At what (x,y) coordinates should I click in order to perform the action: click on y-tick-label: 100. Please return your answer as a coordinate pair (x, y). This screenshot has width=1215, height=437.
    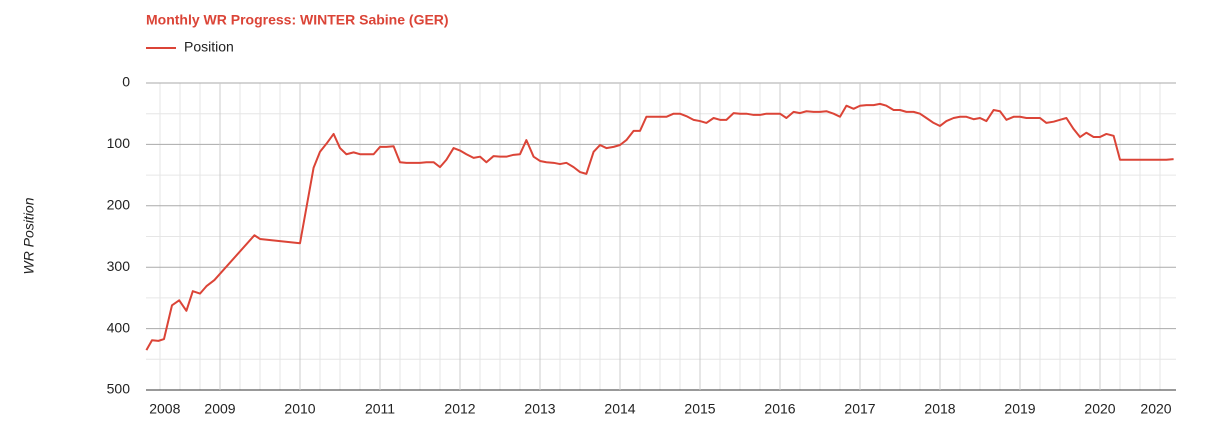
    Looking at the image, I should click on (119, 143).